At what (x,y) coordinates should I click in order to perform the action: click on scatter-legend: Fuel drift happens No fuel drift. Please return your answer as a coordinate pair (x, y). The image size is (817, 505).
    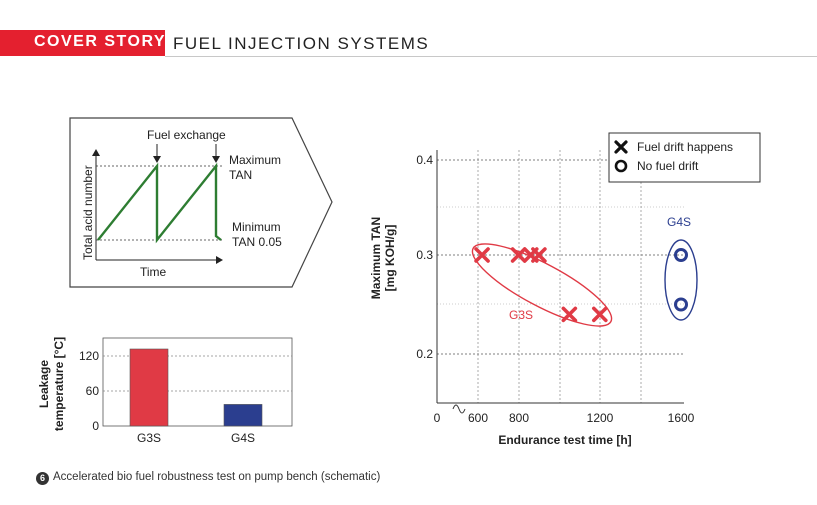
    Looking at the image, I should click on (684, 157).